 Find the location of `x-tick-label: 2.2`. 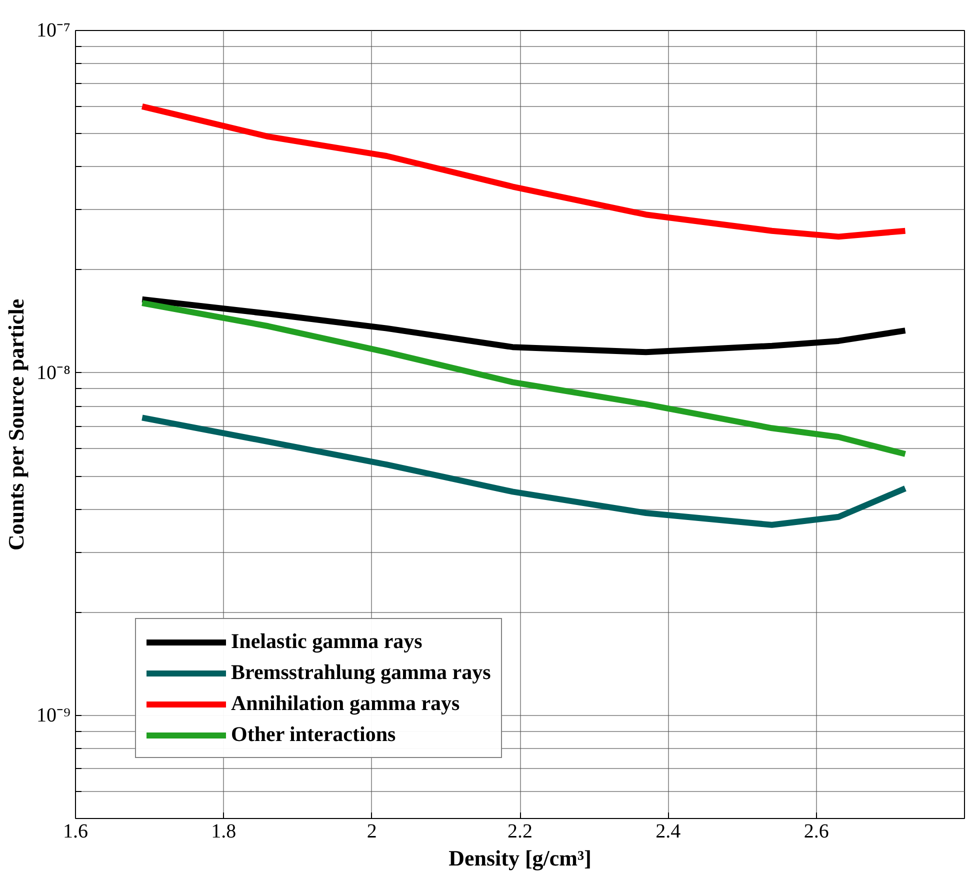

x-tick-label: 2.2 is located at coordinates (520, 831).